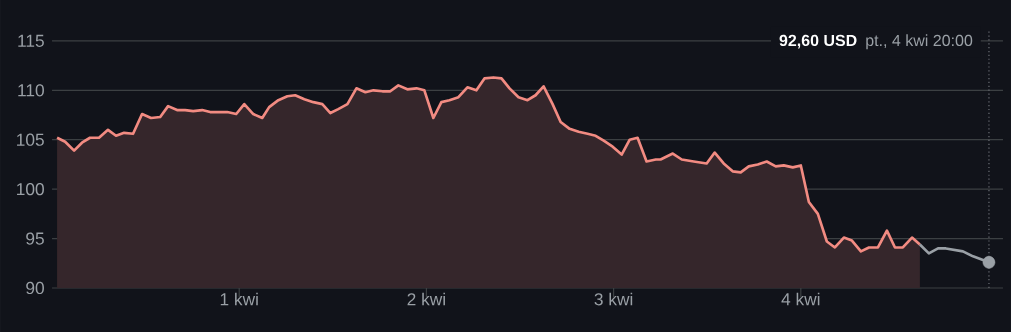  What do you see at coordinates (31, 40) in the screenshot?
I see `y-tick-label: 115` at bounding box center [31, 40].